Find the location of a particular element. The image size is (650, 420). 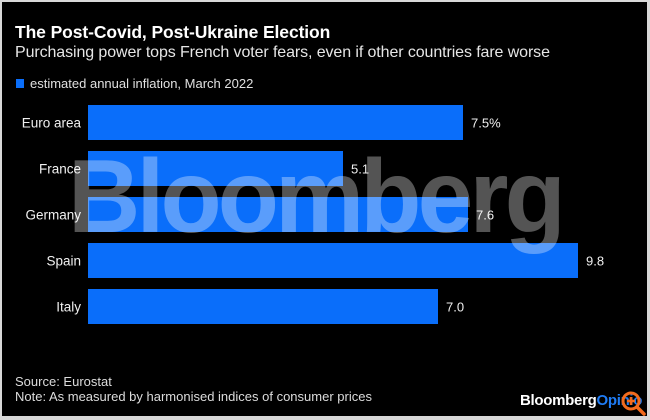

source-note: Source: Eurostat is located at coordinates (63, 381).